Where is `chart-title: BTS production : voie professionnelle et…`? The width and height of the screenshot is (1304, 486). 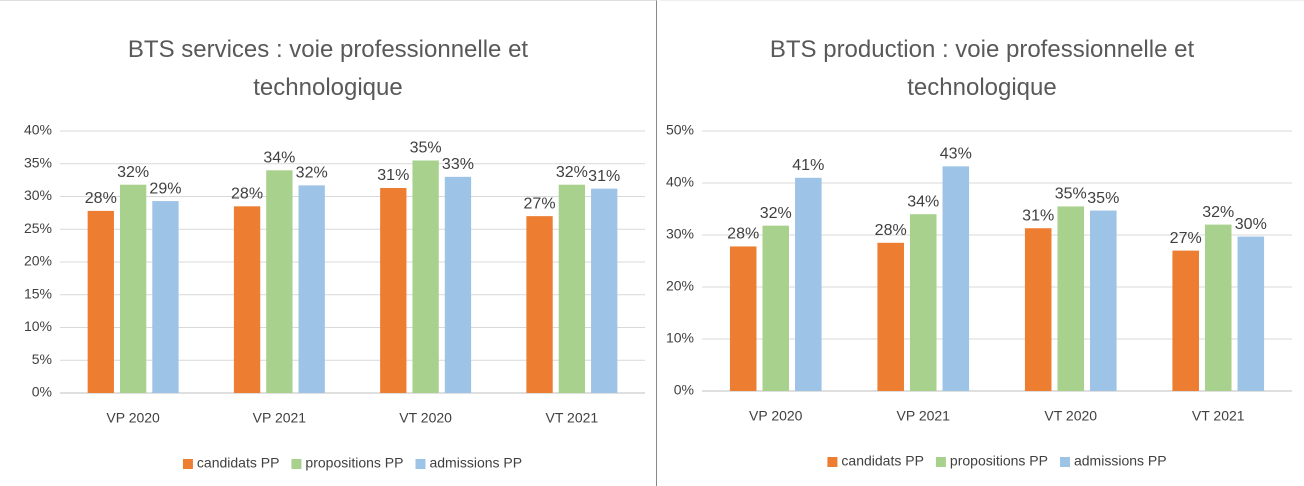
chart-title: BTS production : voie professionnelle et… is located at coordinates (982, 68).